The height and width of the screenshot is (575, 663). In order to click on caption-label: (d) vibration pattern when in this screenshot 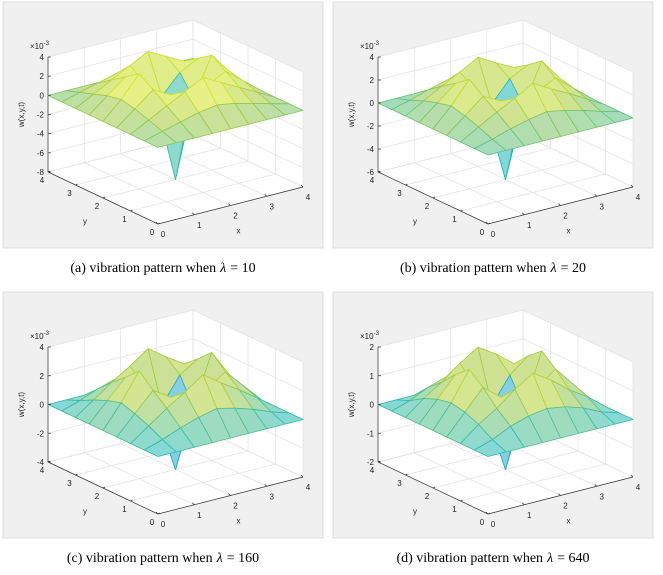, I will do `click(469, 558)`.